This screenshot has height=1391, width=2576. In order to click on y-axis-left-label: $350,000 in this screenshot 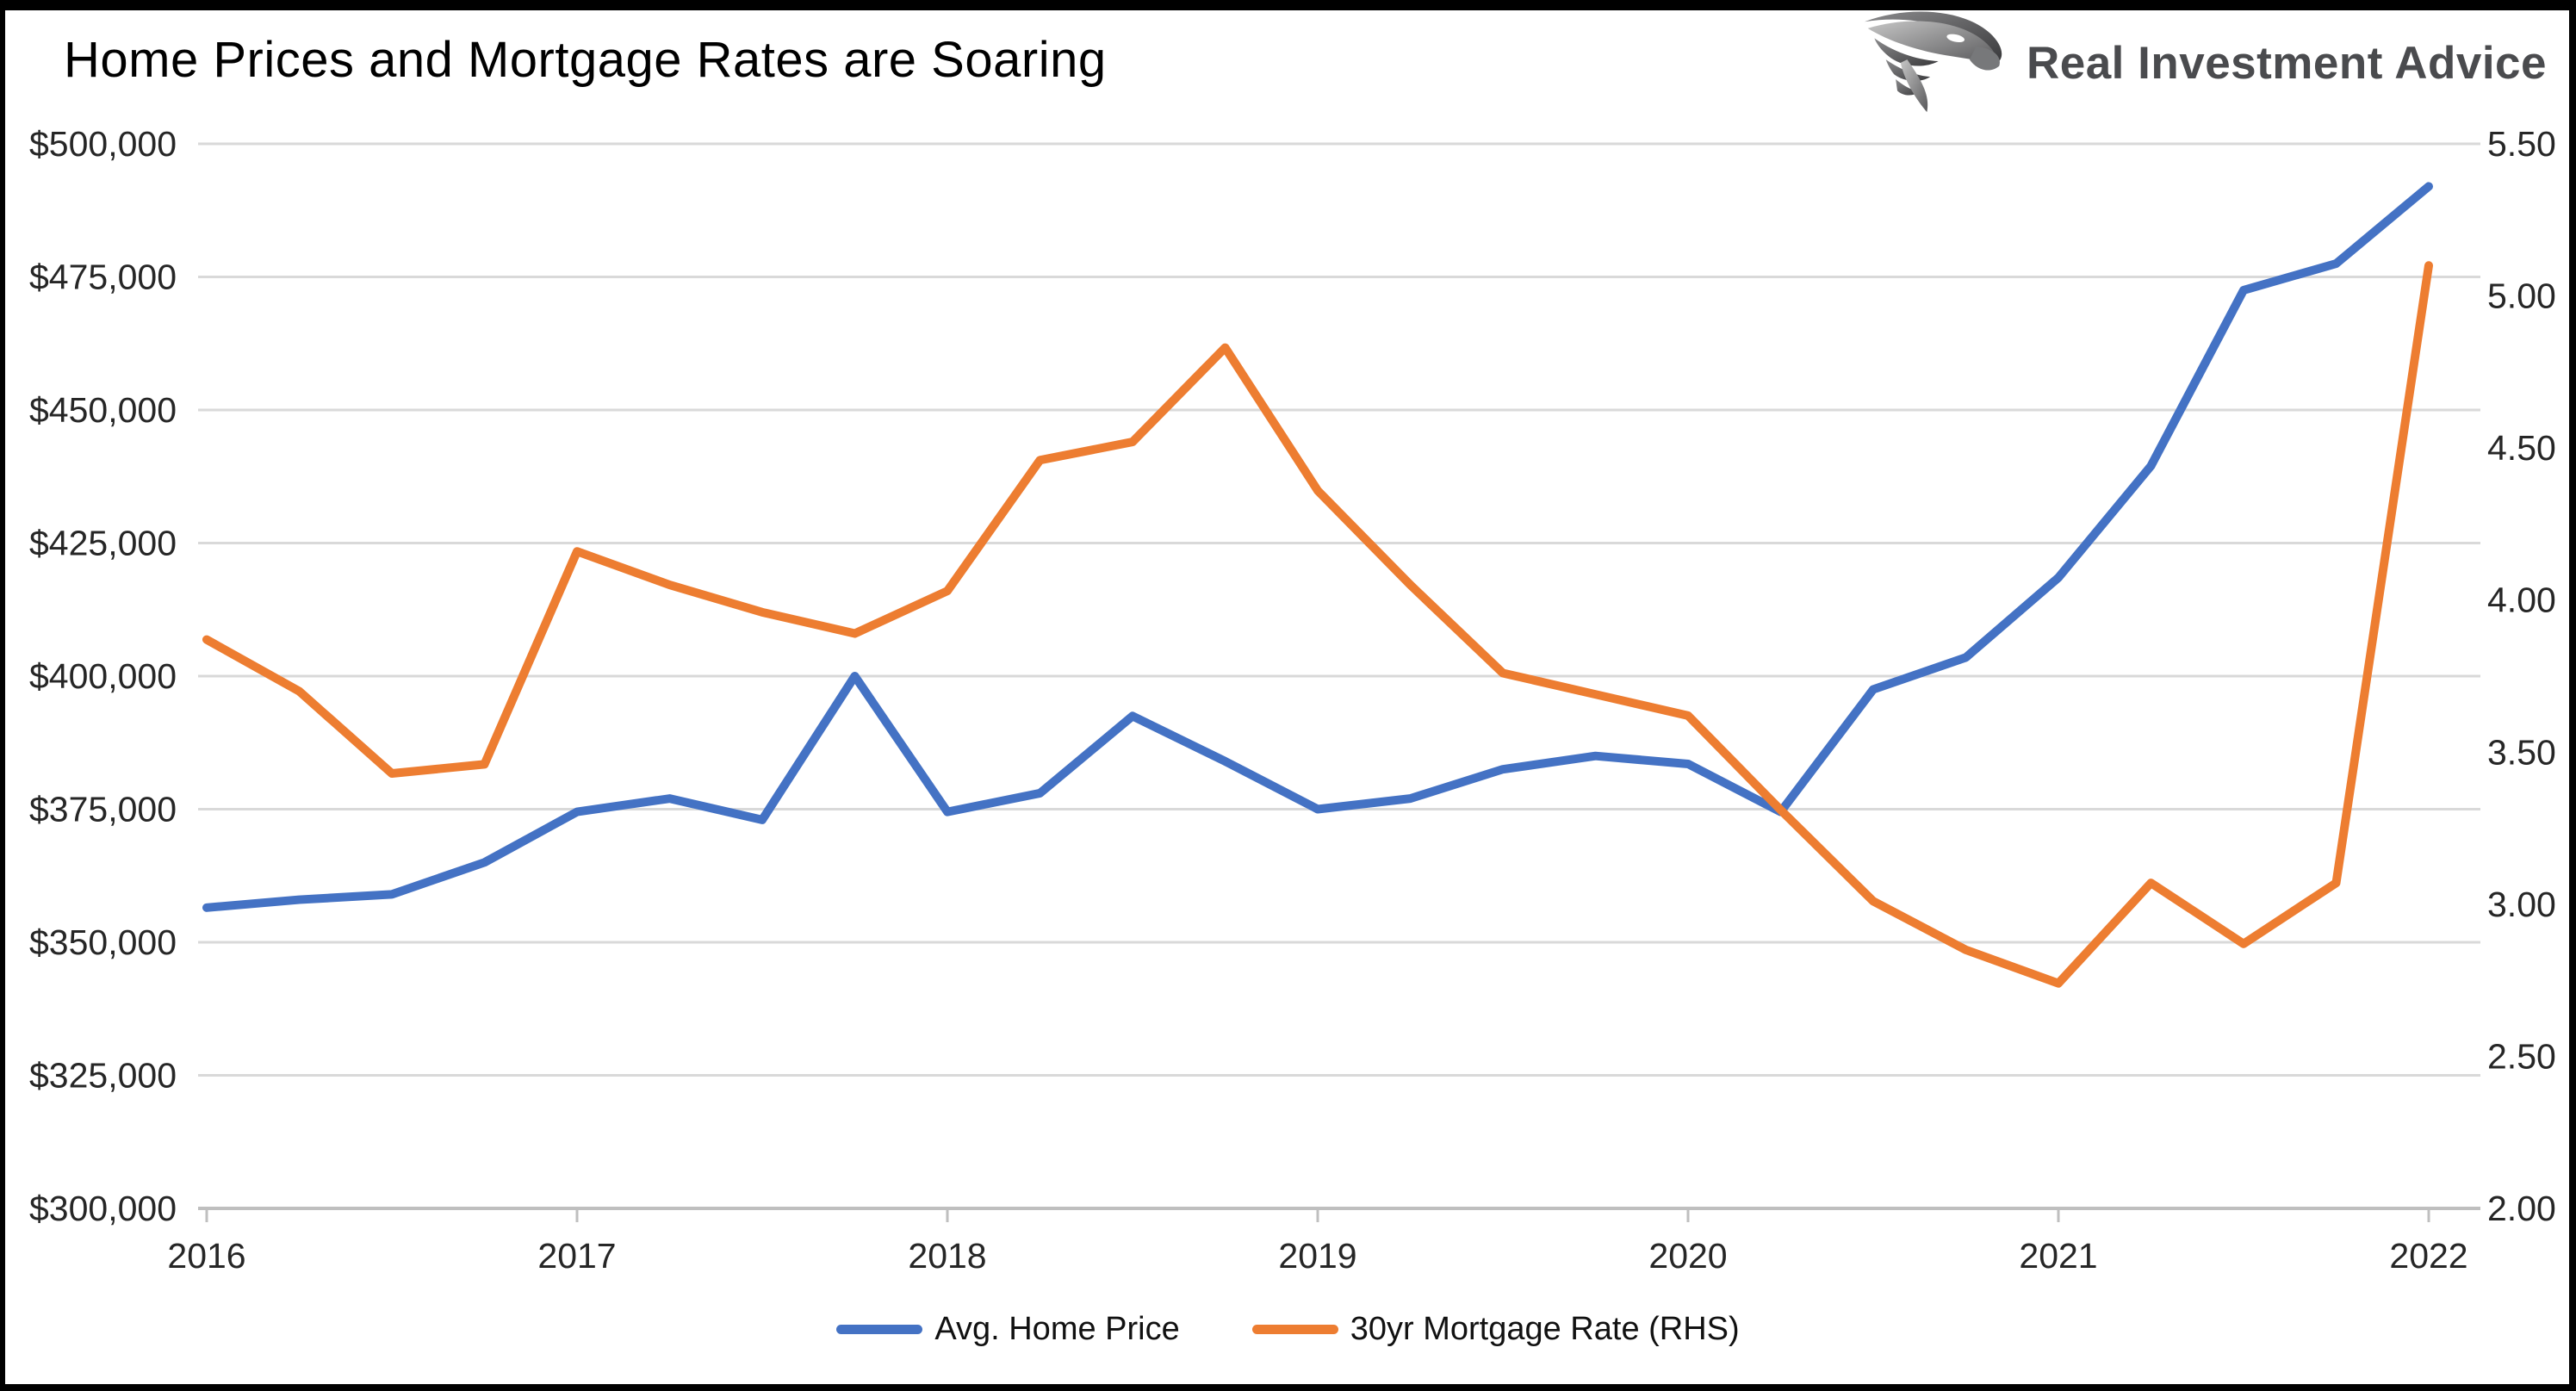, I will do `click(103, 942)`.